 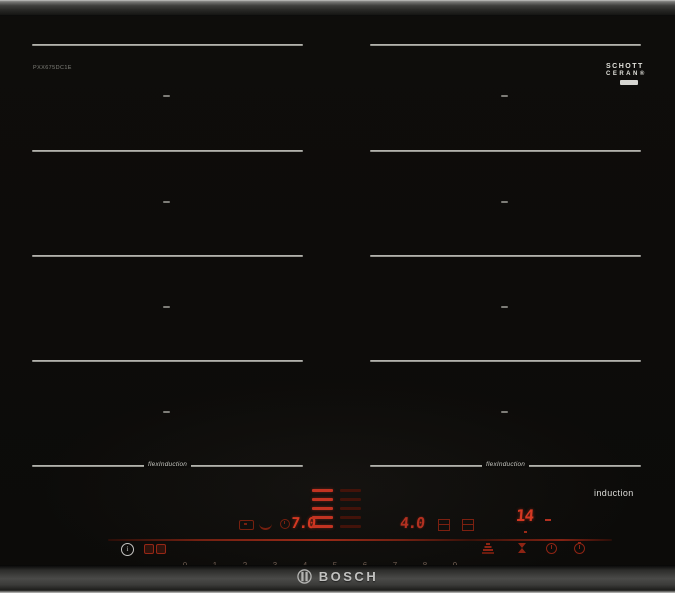 I want to click on info-button: i, so click(x=127, y=549).